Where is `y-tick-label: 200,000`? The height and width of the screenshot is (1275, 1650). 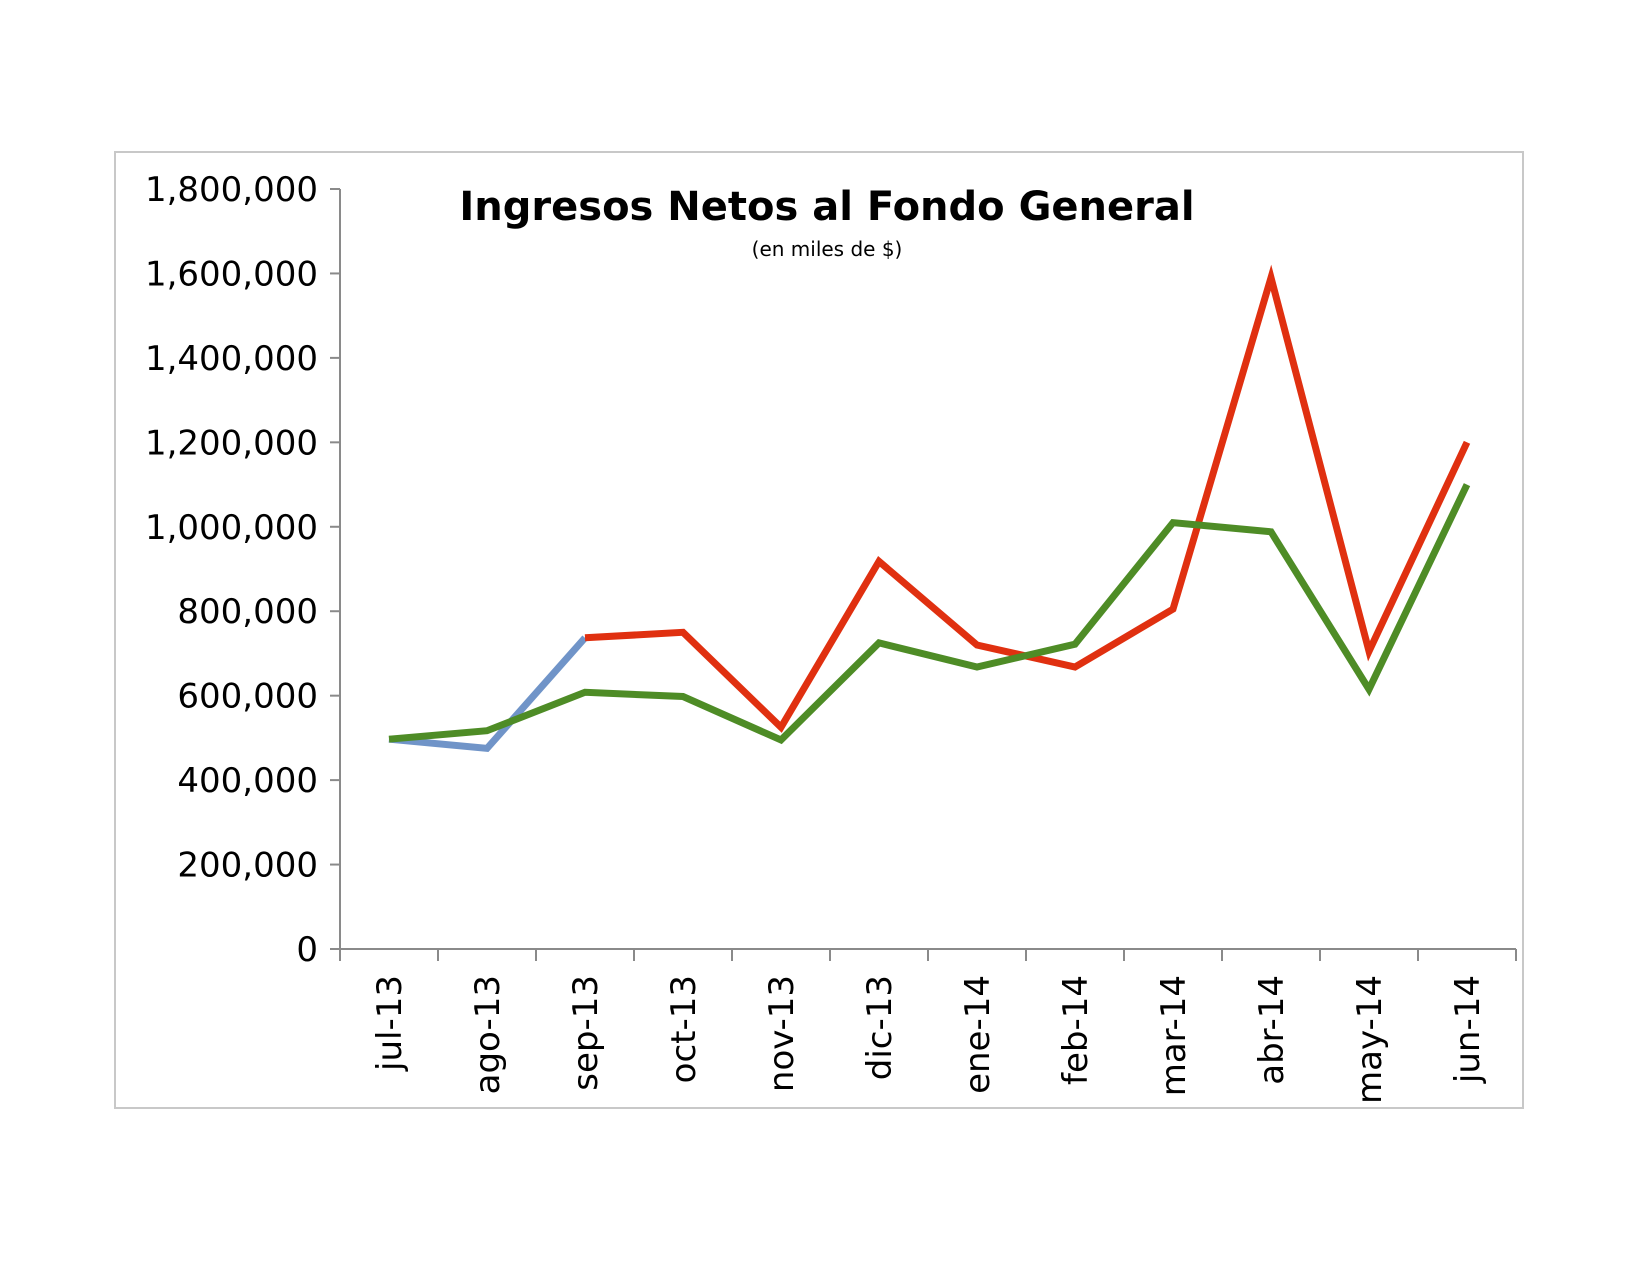
y-tick-label: 200,000 is located at coordinates (247, 866).